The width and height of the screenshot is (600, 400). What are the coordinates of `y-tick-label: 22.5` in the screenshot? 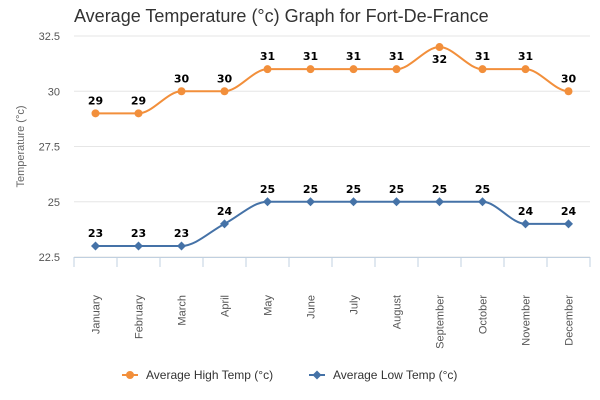 It's located at (49, 258).